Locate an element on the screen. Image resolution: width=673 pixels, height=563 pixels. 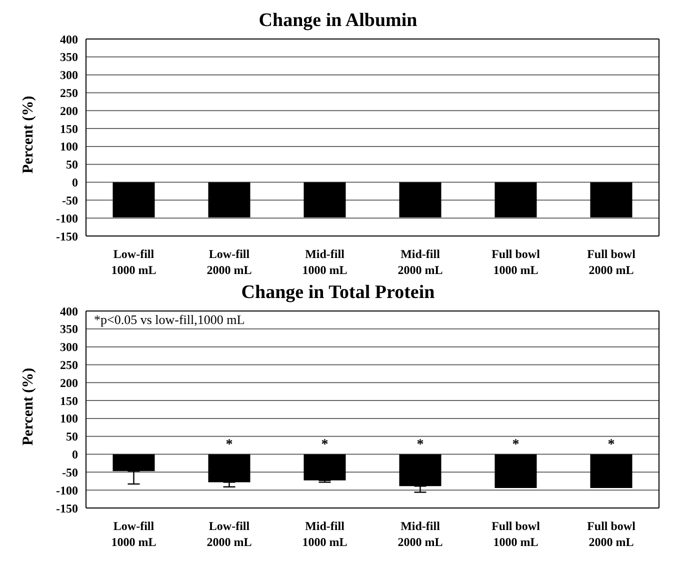
chart-title: Change in Total Protein is located at coordinates (338, 293).